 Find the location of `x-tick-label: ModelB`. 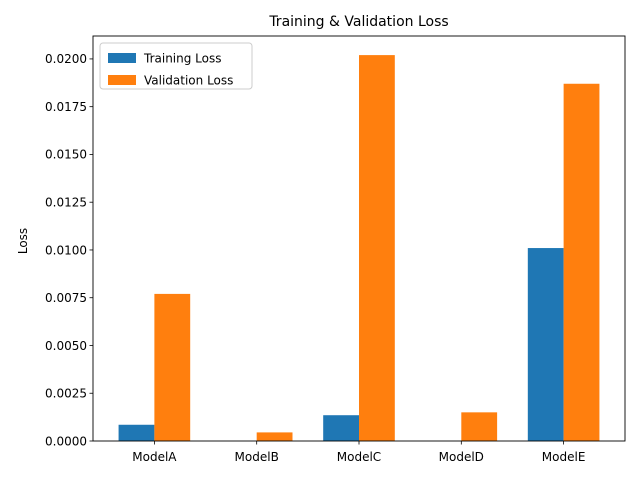

x-tick-label: ModelB is located at coordinates (257, 457).